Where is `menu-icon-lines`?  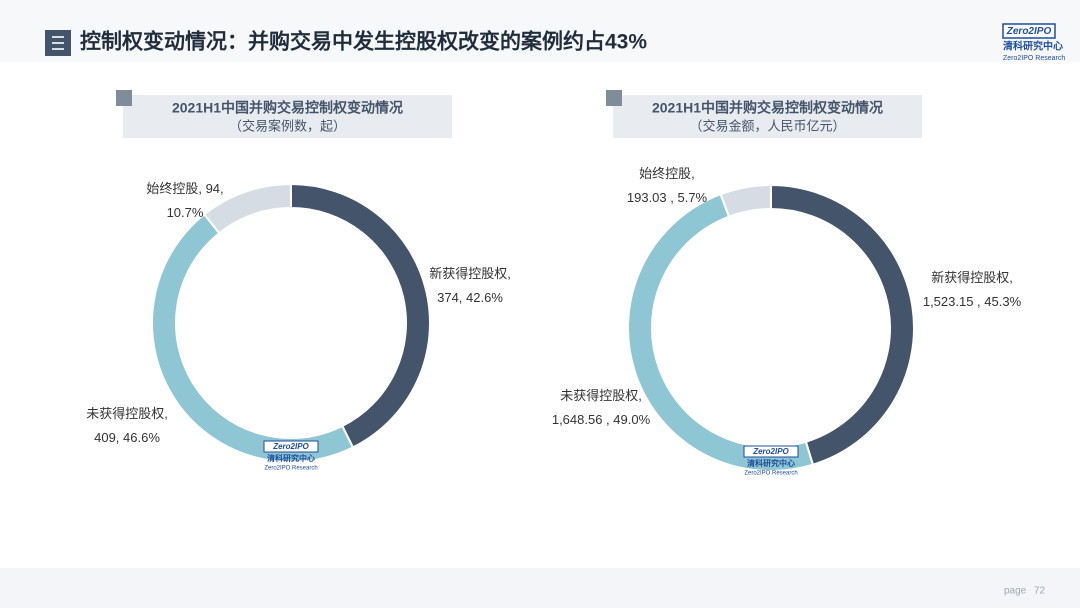 menu-icon-lines is located at coordinates (58, 43).